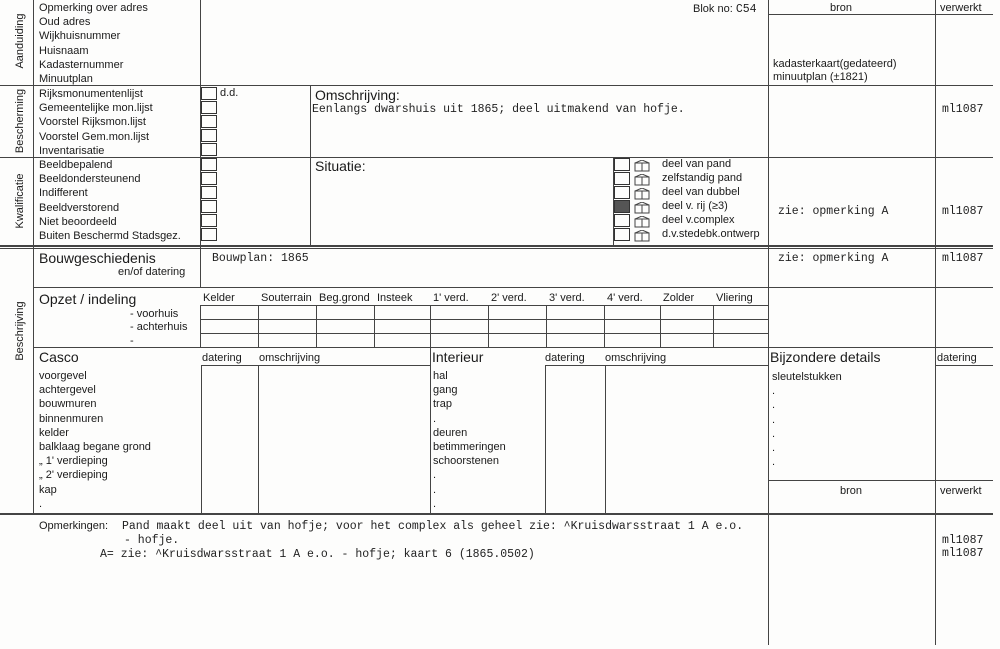 Image resolution: width=1000 pixels, height=649 pixels. Describe the element at coordinates (820, 77) in the screenshot. I see `bron-minuutplan: minuutplan (±1821)` at that location.